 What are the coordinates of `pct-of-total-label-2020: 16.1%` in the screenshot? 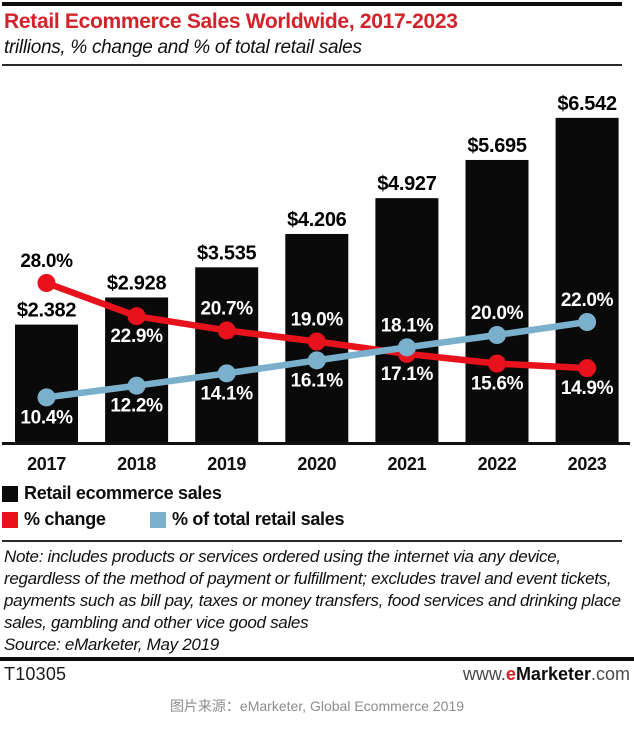 It's located at (317, 380).